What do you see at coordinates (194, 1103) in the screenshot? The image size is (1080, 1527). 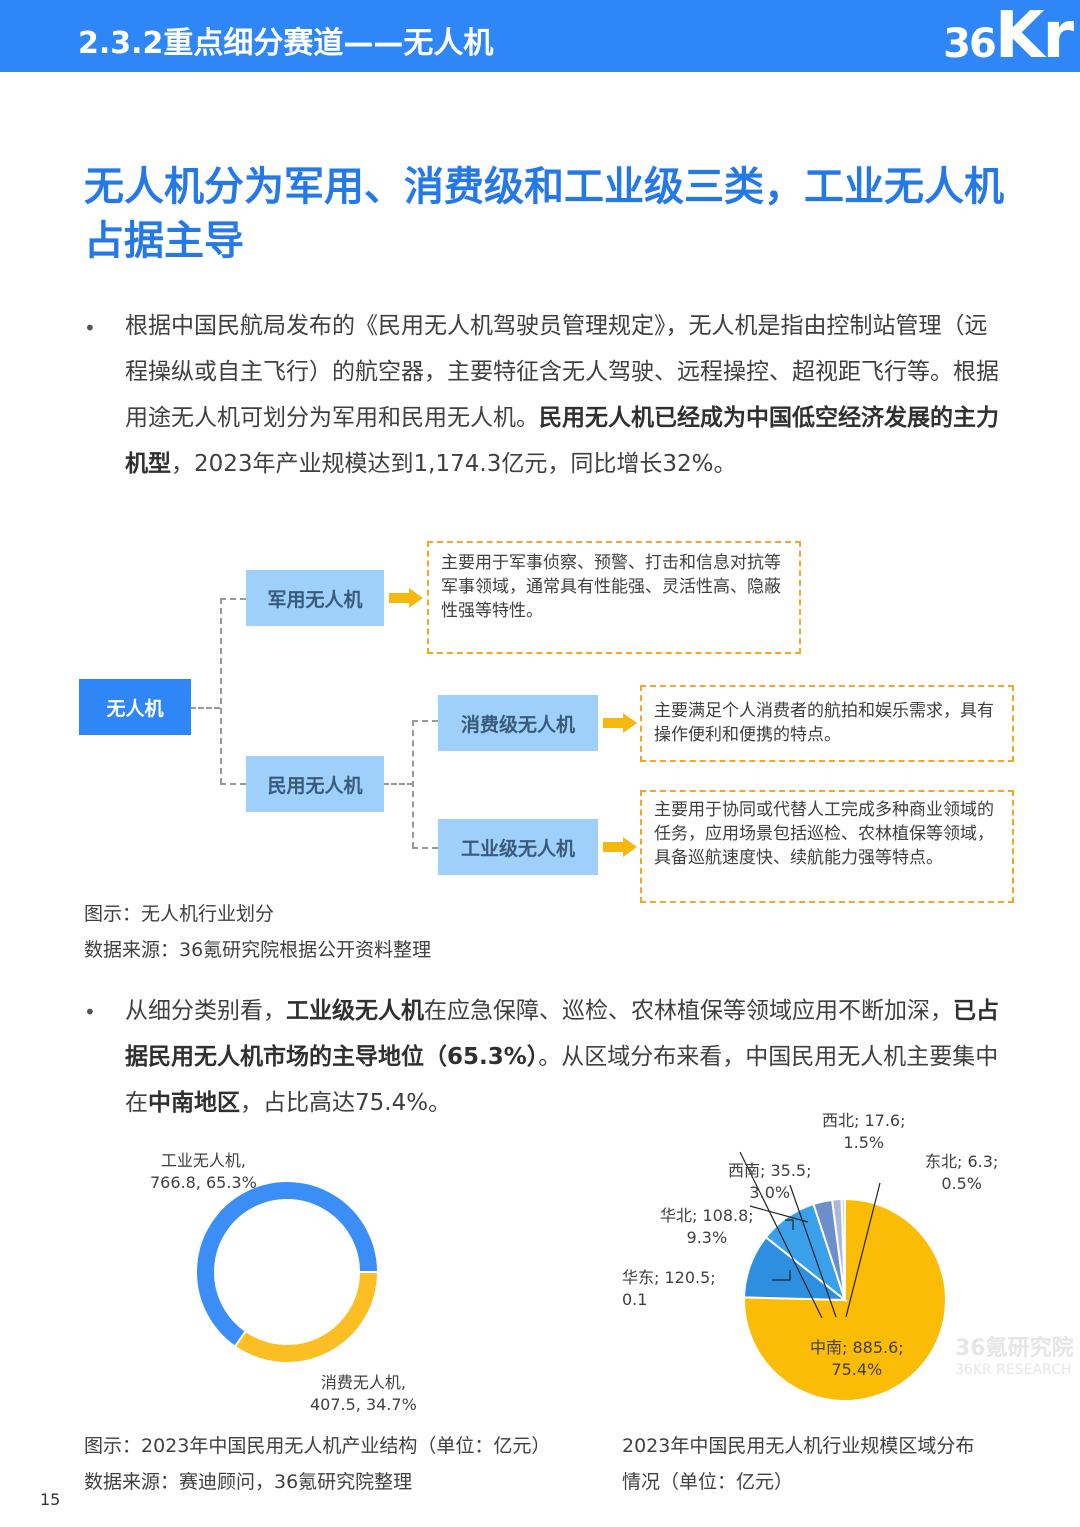 I see `paragraph-bold: 中南地区` at bounding box center [194, 1103].